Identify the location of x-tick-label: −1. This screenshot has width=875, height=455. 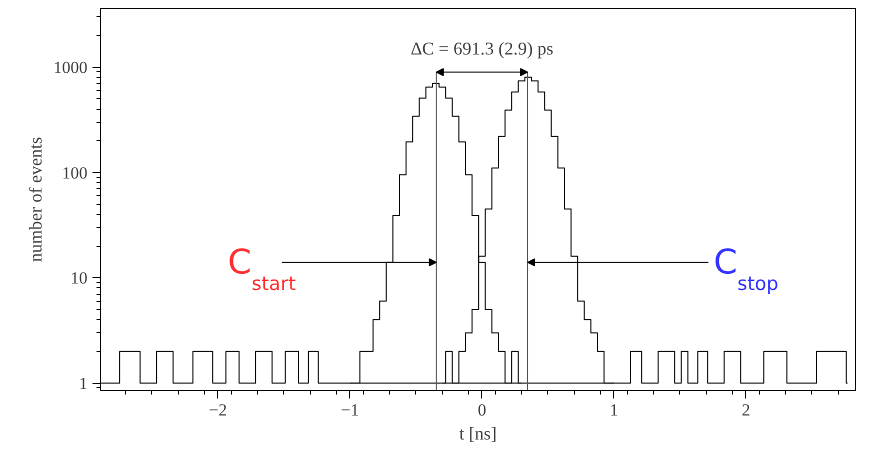
(350, 410).